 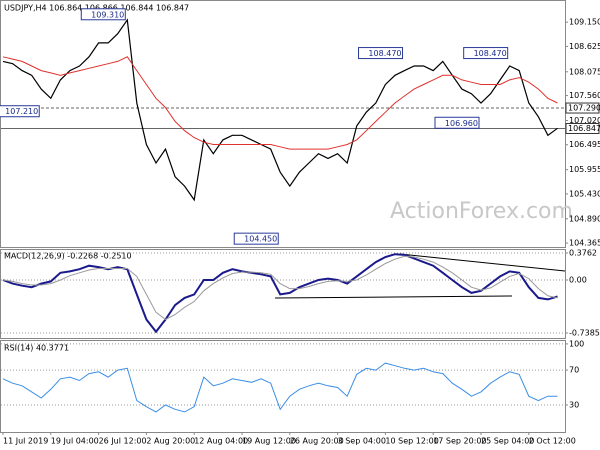 I want to click on watermark: ActionForex.com, so click(x=481, y=211).